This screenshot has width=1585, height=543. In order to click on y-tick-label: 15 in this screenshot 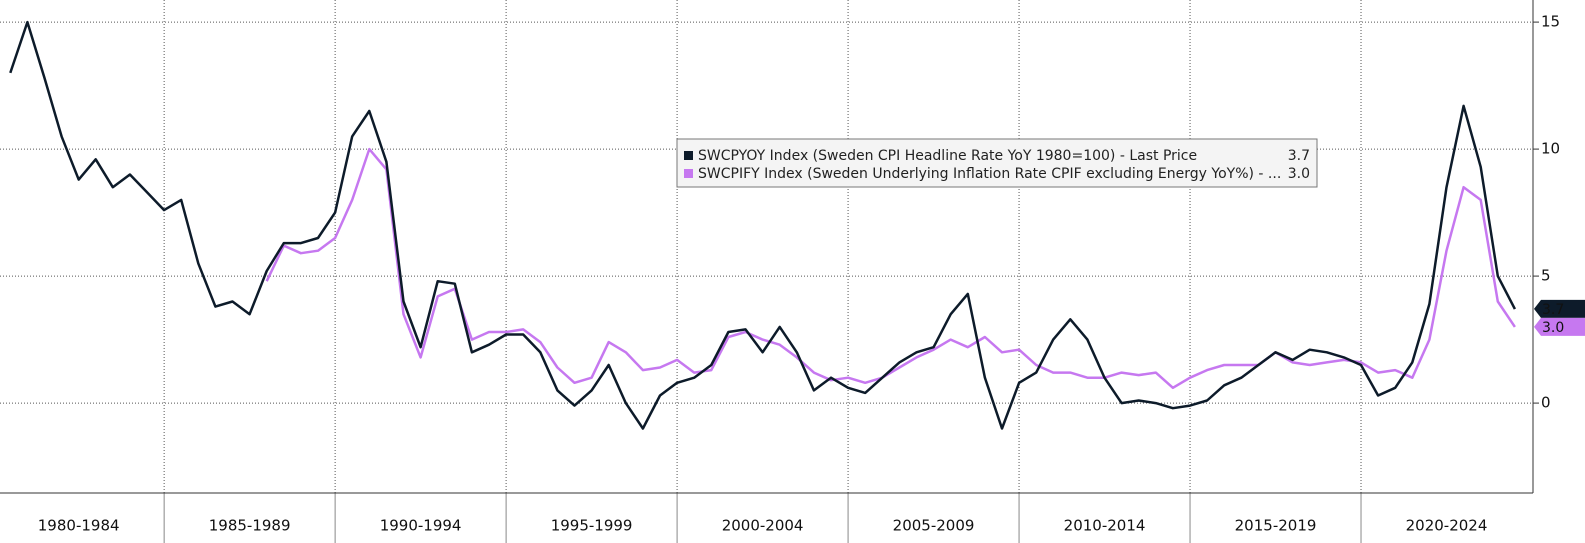, I will do `click(1550, 22)`.